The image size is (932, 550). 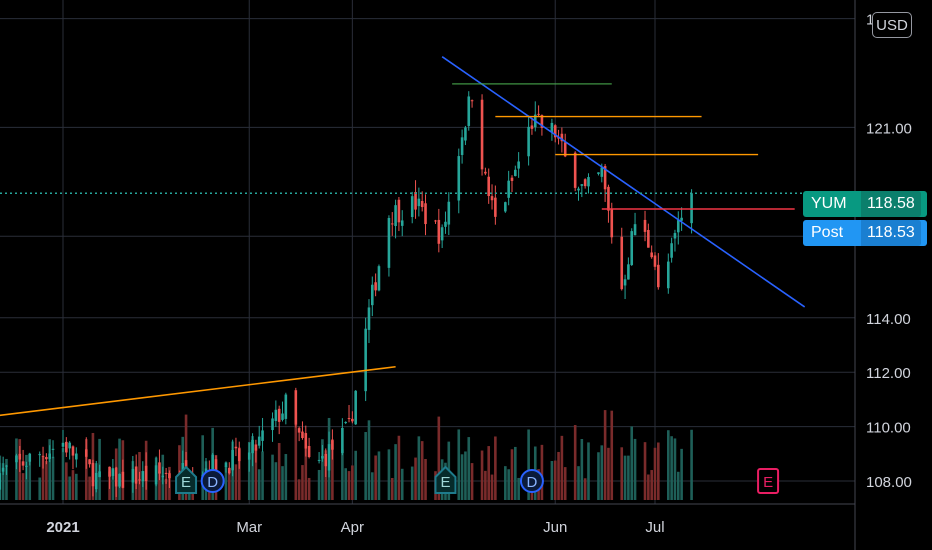 What do you see at coordinates (768, 481) in the screenshot?
I see `upcoming-earnings-marker: E` at bounding box center [768, 481].